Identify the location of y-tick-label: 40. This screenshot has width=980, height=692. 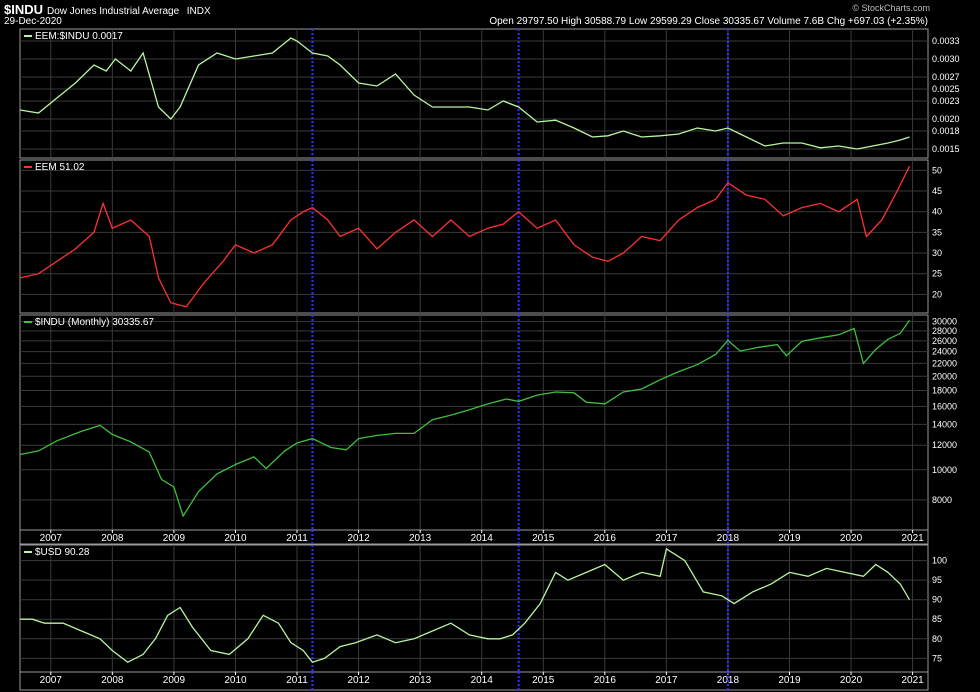
(937, 212).